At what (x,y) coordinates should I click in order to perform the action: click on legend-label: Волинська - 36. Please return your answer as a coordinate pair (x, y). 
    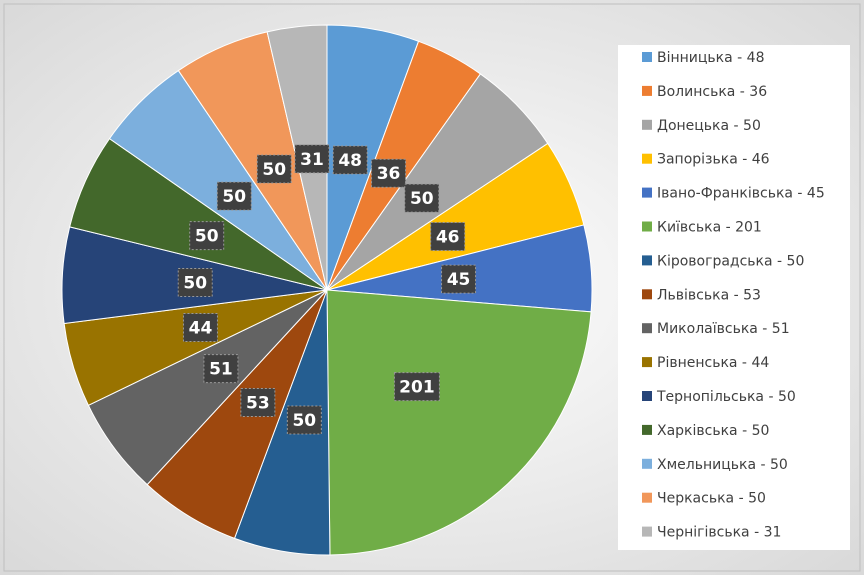
    Looking at the image, I should click on (712, 92).